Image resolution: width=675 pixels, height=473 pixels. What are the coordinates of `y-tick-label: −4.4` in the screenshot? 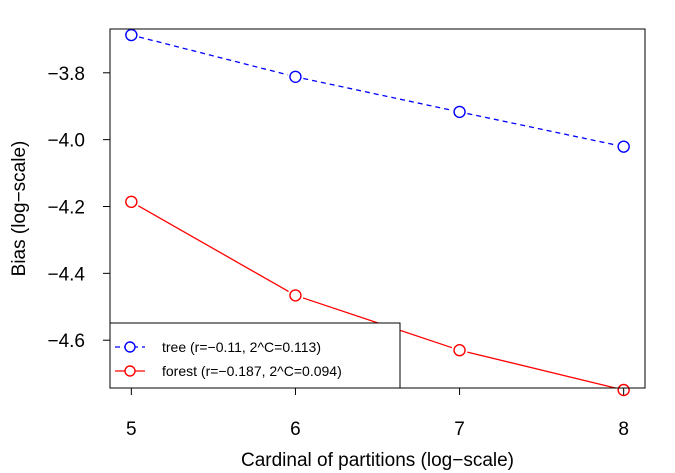 It's located at (66, 274).